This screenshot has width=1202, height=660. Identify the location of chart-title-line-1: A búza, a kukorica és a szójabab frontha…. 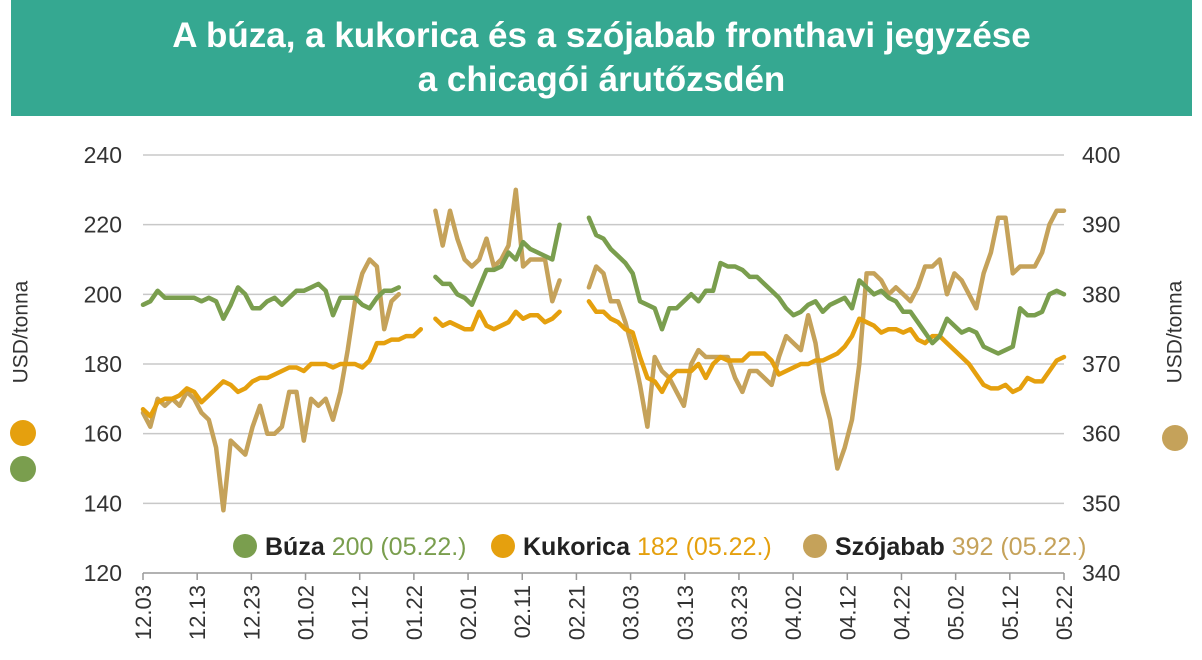
(601, 35).